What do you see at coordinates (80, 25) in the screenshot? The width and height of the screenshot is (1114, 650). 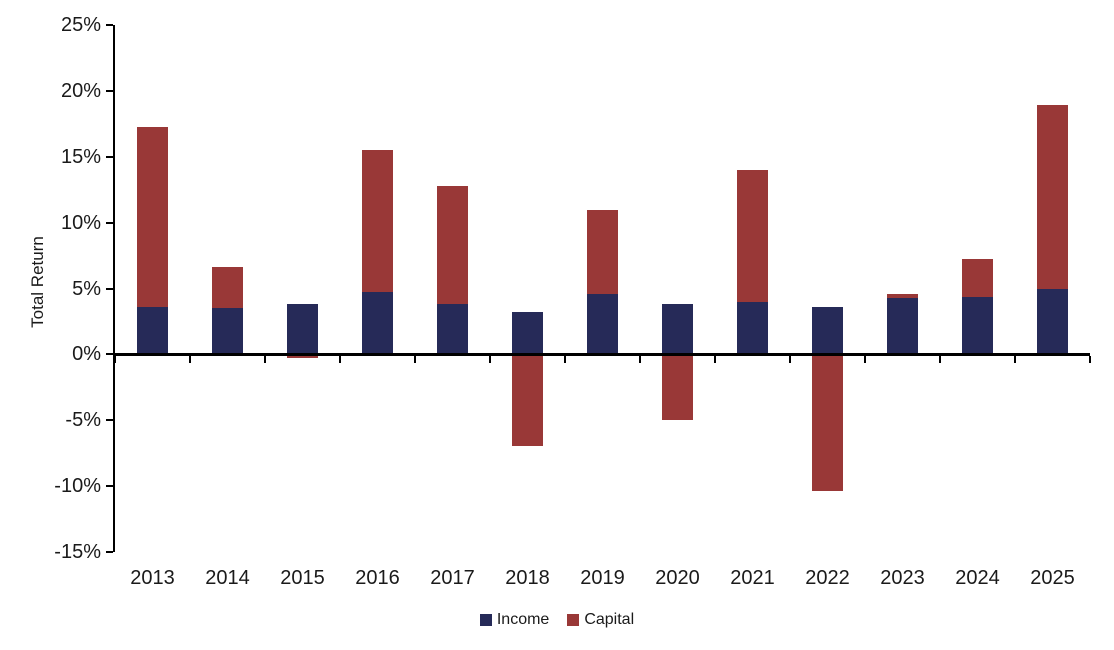 I see `y-tick-label: 25%` at bounding box center [80, 25].